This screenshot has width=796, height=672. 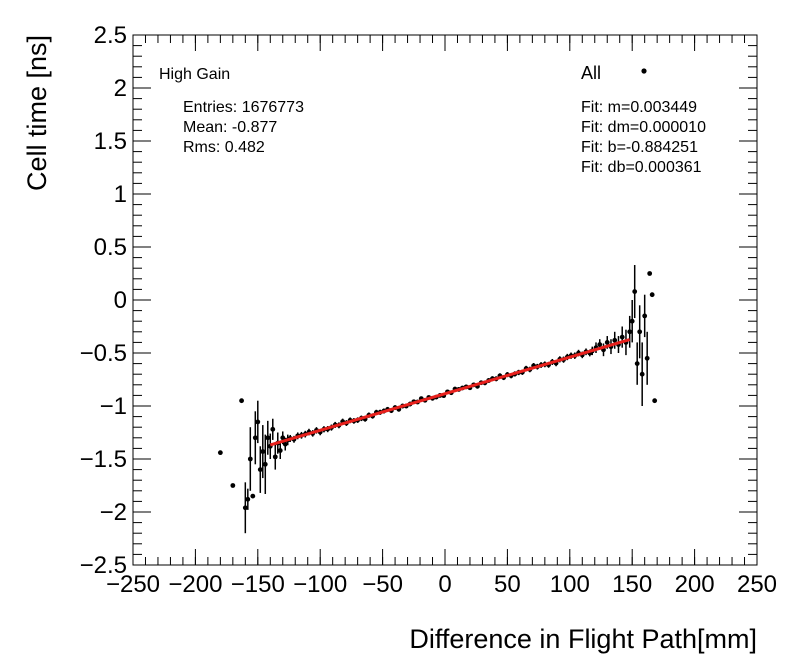 What do you see at coordinates (258, 584) in the screenshot?
I see `x-tick-label: −150` at bounding box center [258, 584].